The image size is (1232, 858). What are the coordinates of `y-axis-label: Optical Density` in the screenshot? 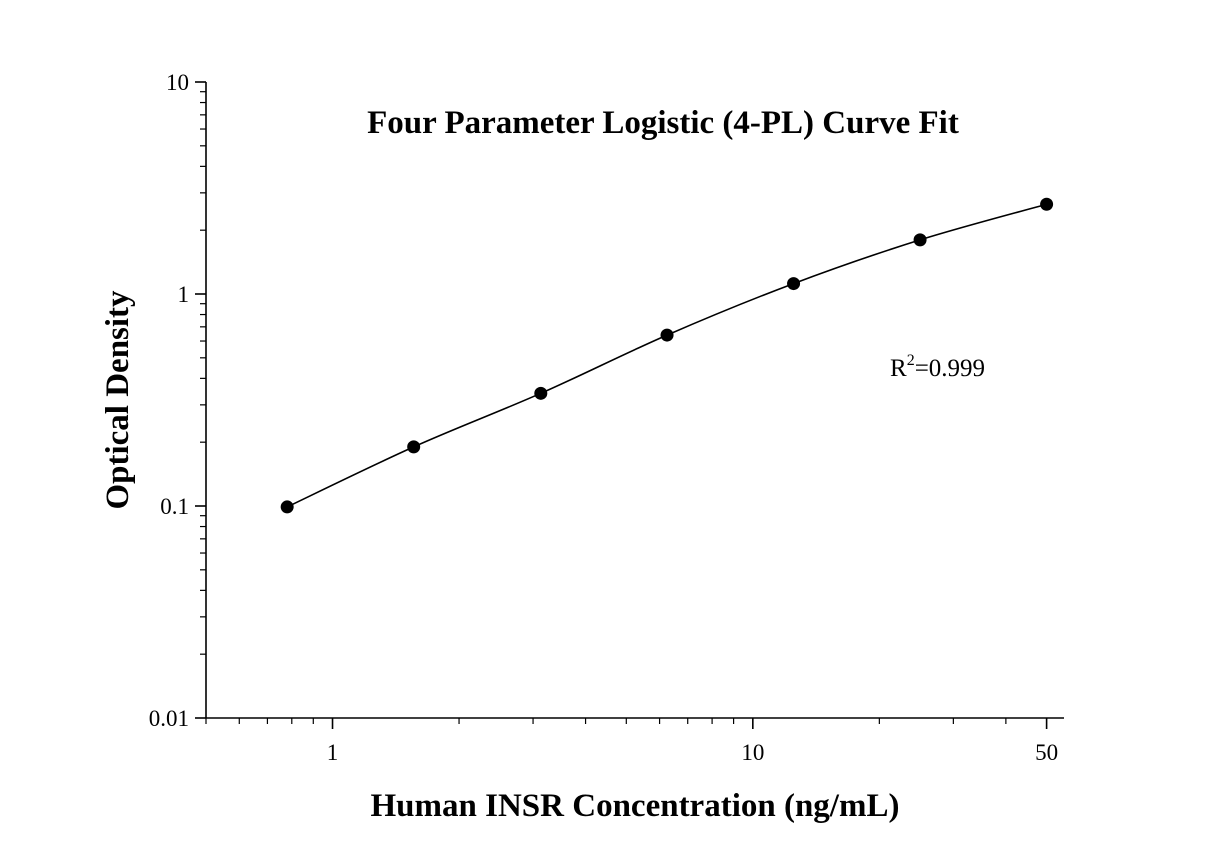 It's located at (118, 400).